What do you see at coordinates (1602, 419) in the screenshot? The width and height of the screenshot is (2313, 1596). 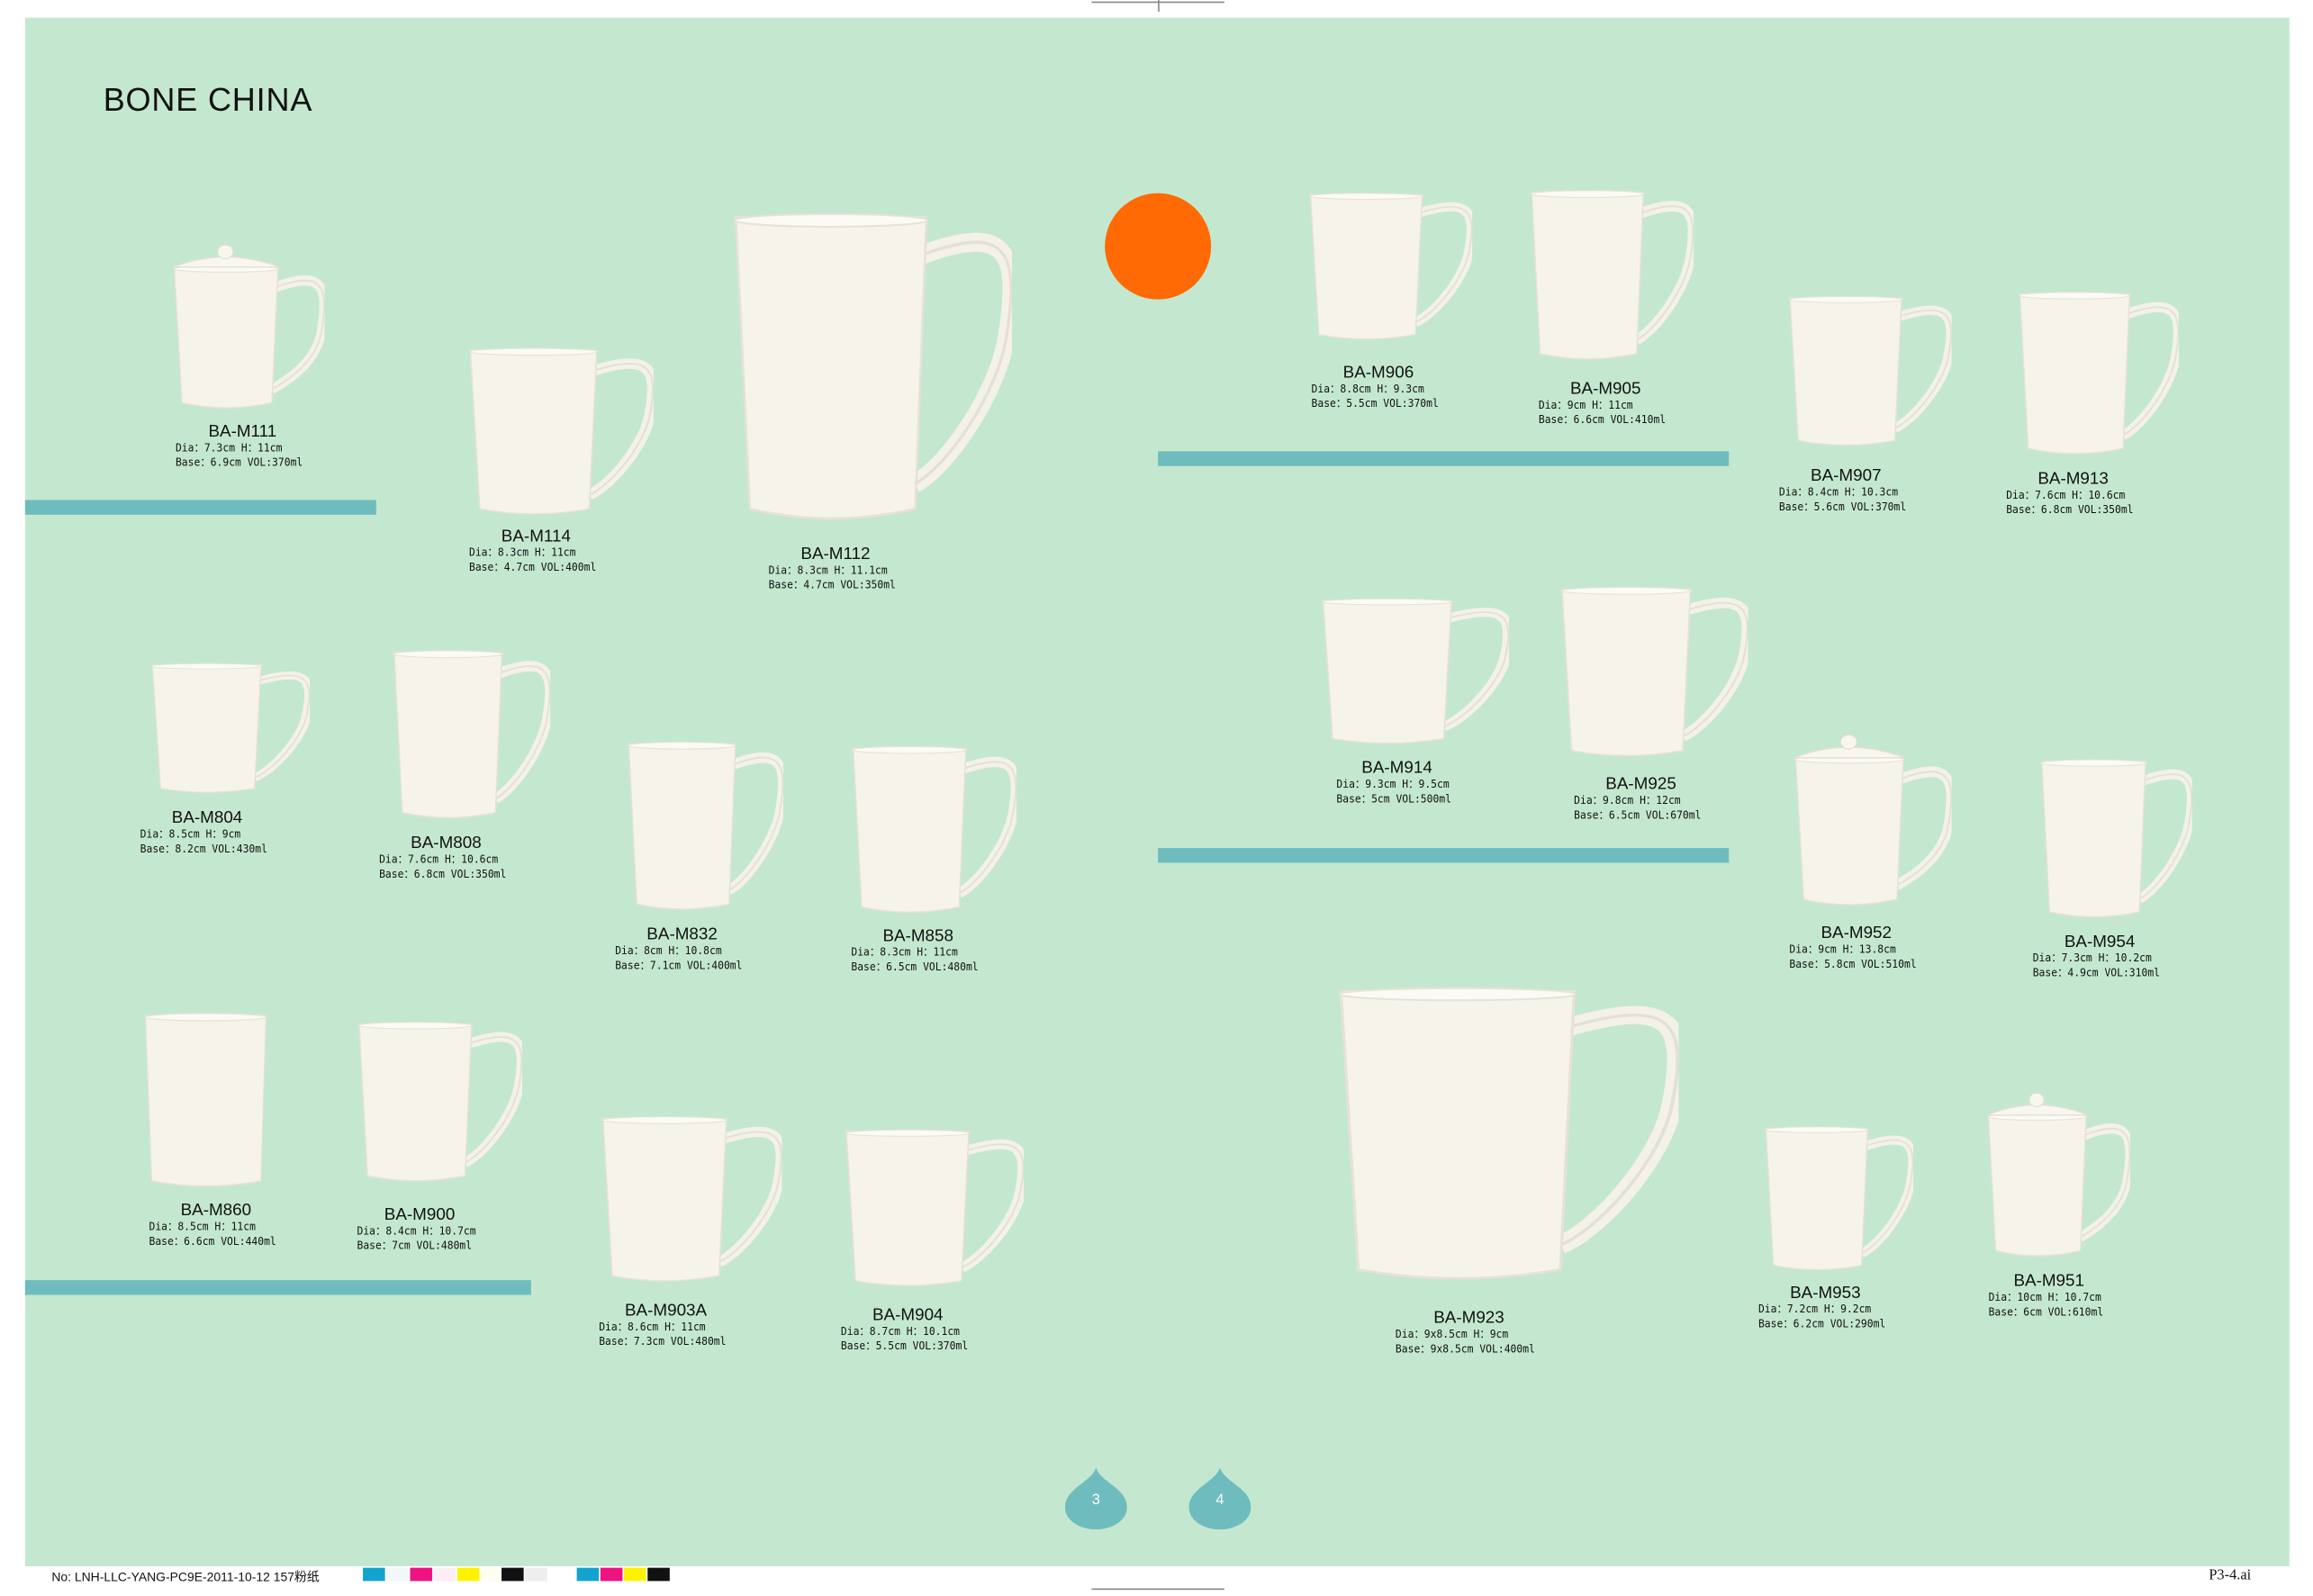 I see `product-base-volume: Base：6.6cm VOL:410ml` at bounding box center [1602, 419].